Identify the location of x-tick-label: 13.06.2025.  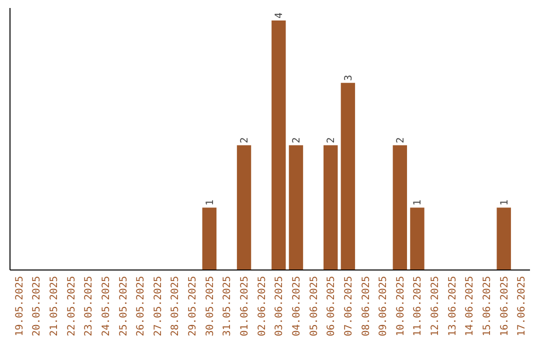
(452, 306).